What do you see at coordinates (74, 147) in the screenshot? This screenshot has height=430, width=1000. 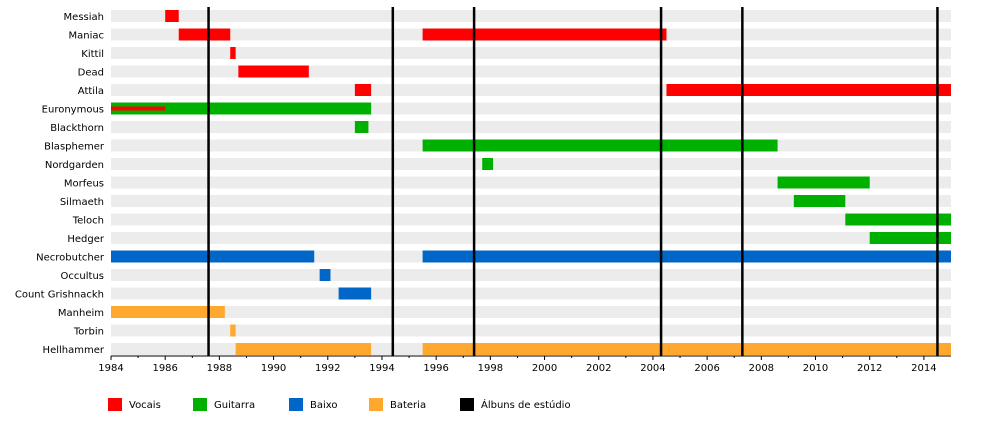 I see `member-label: Blasphemer` at bounding box center [74, 147].